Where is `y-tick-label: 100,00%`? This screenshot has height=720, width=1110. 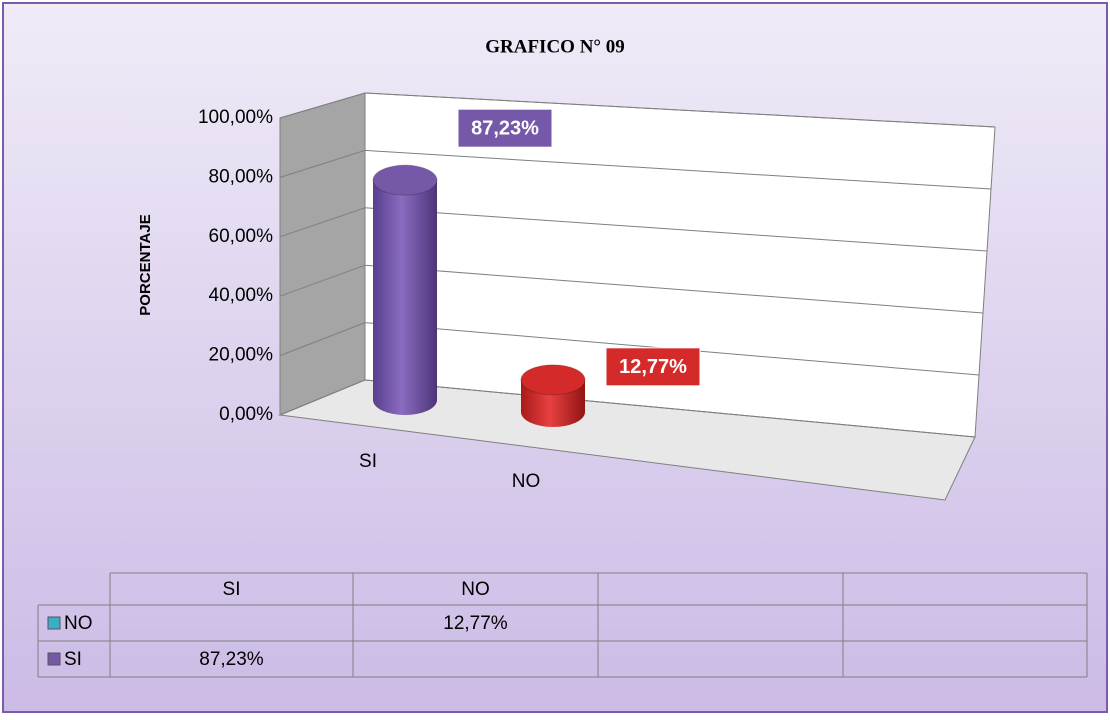 y-tick-label: 100,00% is located at coordinates (235, 117).